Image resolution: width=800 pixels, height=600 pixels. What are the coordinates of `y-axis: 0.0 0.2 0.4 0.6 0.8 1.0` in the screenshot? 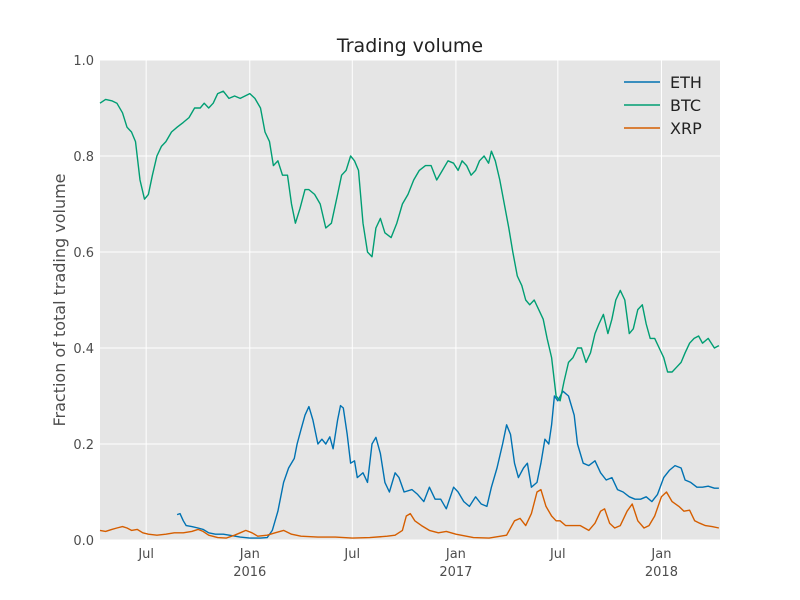 It's located at (83, 301).